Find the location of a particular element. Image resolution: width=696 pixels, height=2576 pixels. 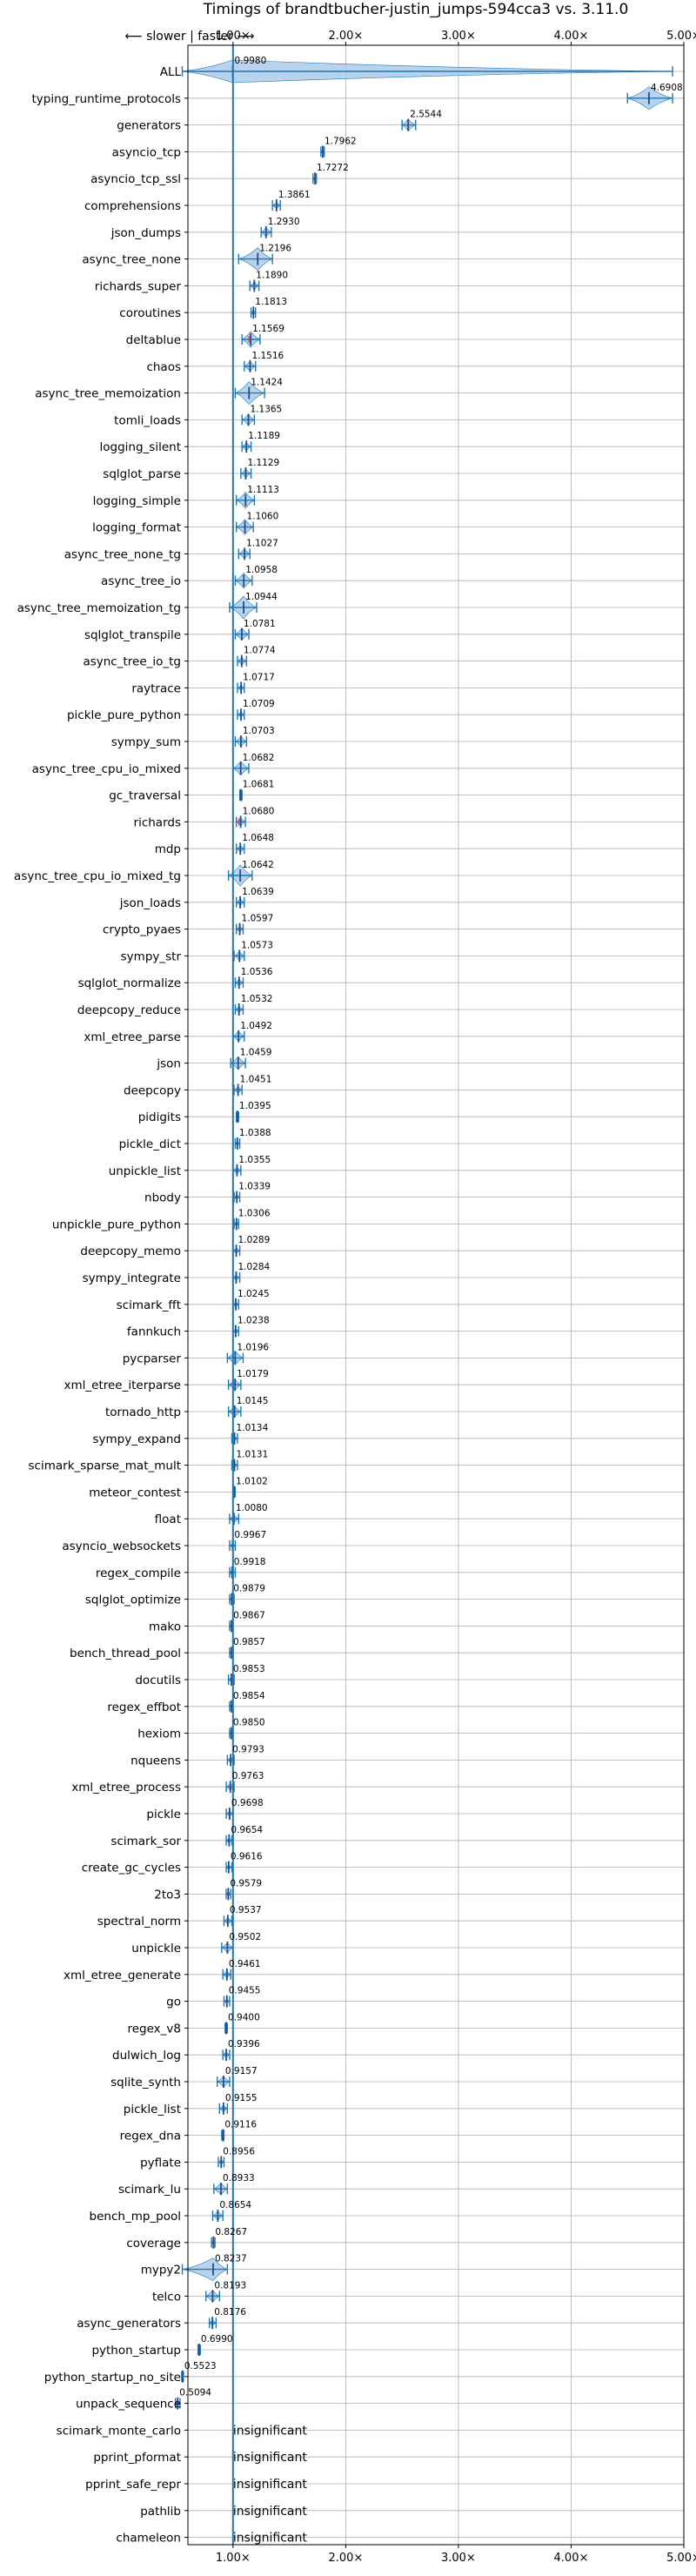

benchmark-name: json_loads is located at coordinates (150, 903).